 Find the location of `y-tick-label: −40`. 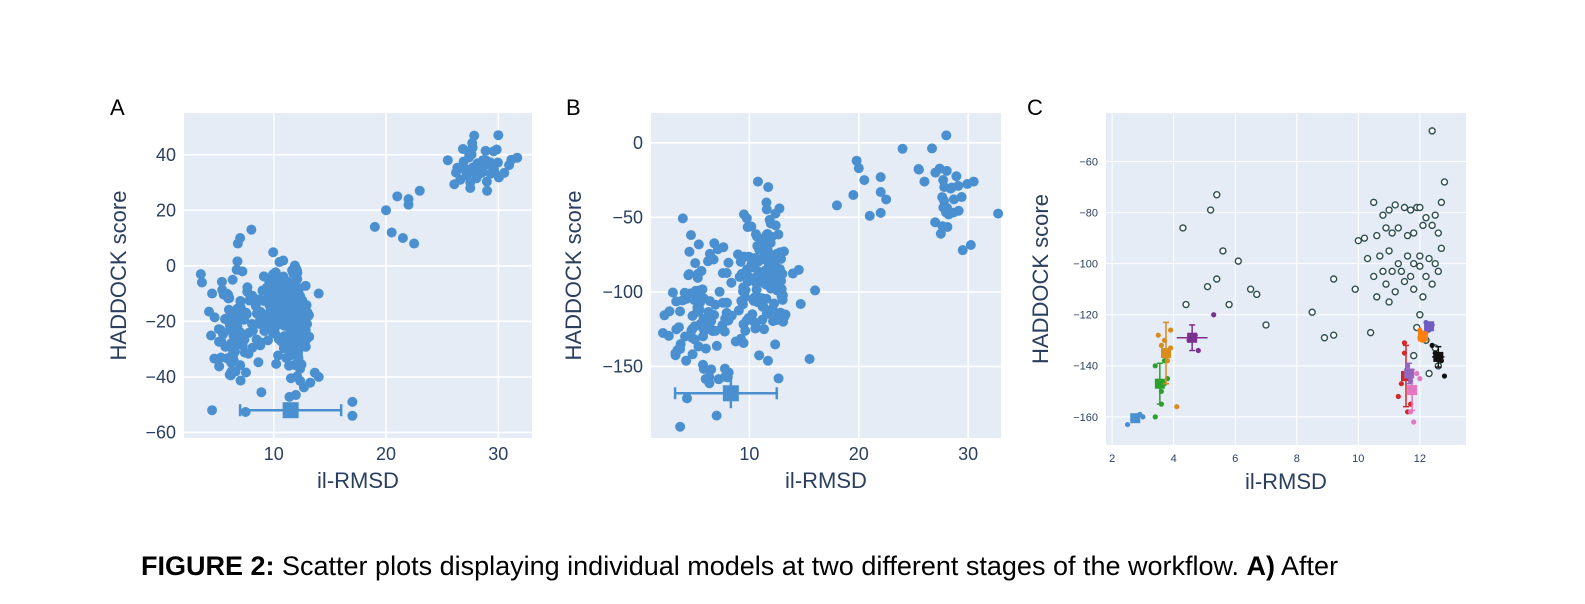

y-tick-label: −40 is located at coordinates (160, 377).